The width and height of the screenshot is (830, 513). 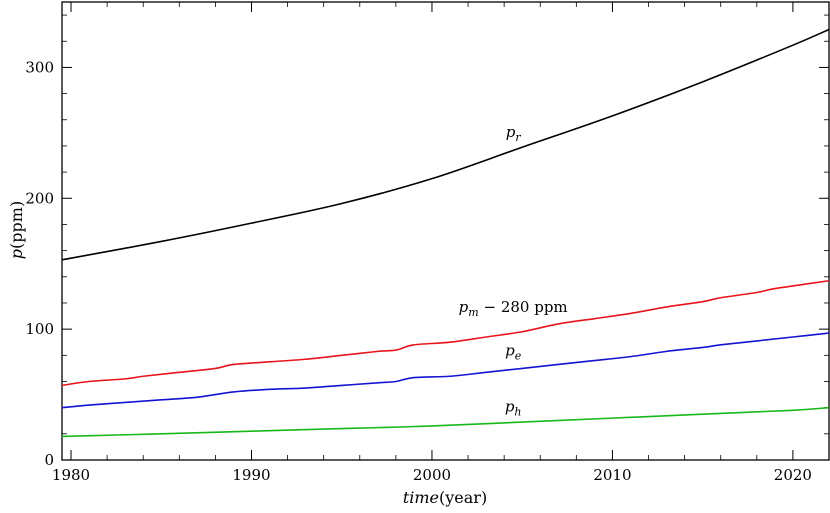 What do you see at coordinates (39, 67) in the screenshot?
I see `y-tick-label: 300` at bounding box center [39, 67].